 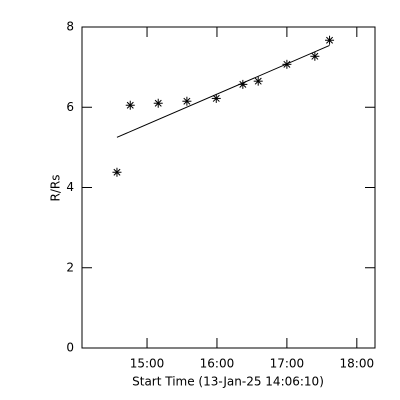 I want to click on x-tick-label: 16:00, so click(x=217, y=364).